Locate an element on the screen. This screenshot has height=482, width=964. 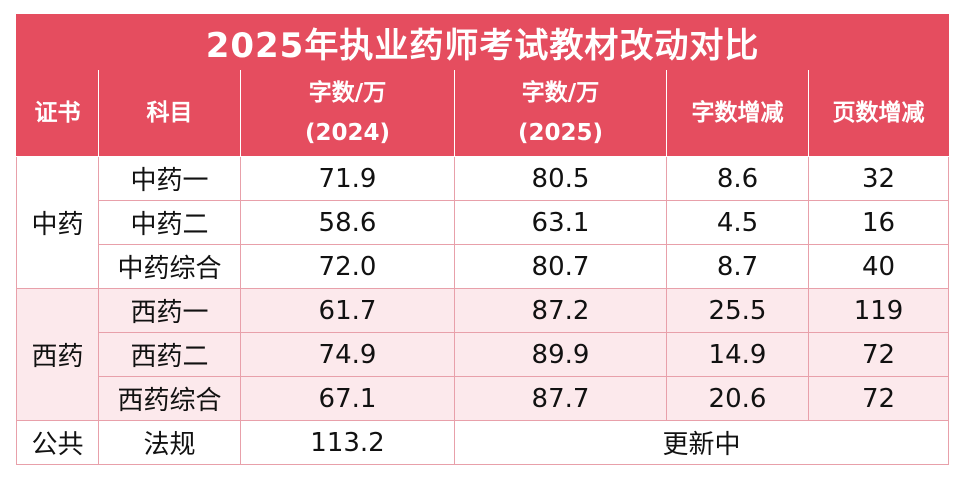
cell-words-2025: 87.7 is located at coordinates (560, 398).